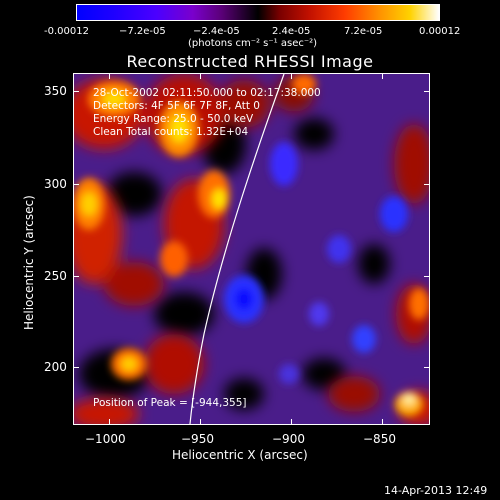 Image resolution: width=500 pixels, height=500 pixels. Describe the element at coordinates (253, 43) in the screenshot. I see `colorbar-units-label: (photons cm⁻² s⁻¹ asec⁻²)` at that location.